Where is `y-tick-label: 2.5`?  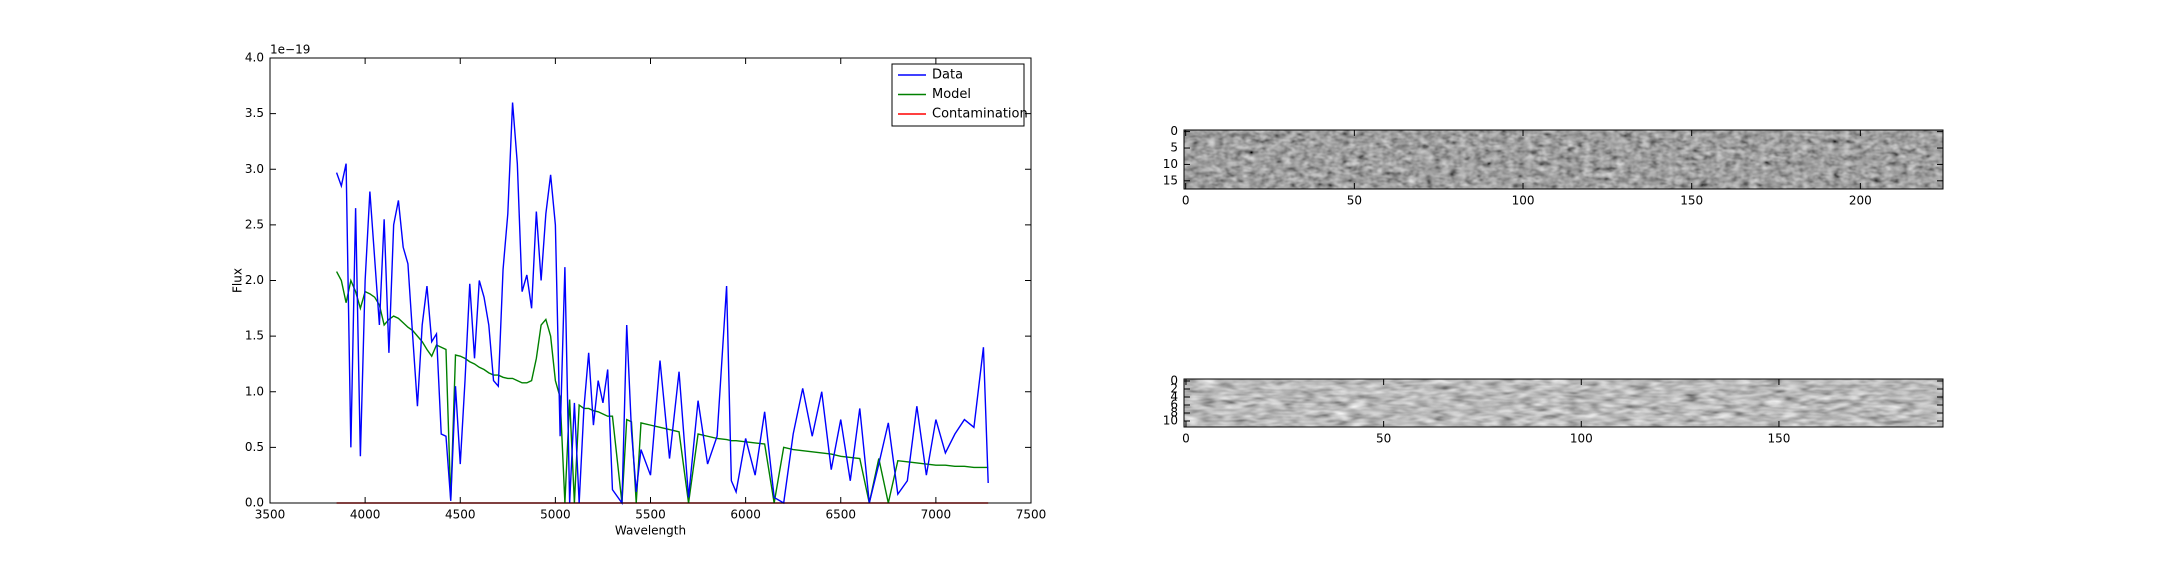
y-tick-label: 2.5 is located at coordinates (254, 224).